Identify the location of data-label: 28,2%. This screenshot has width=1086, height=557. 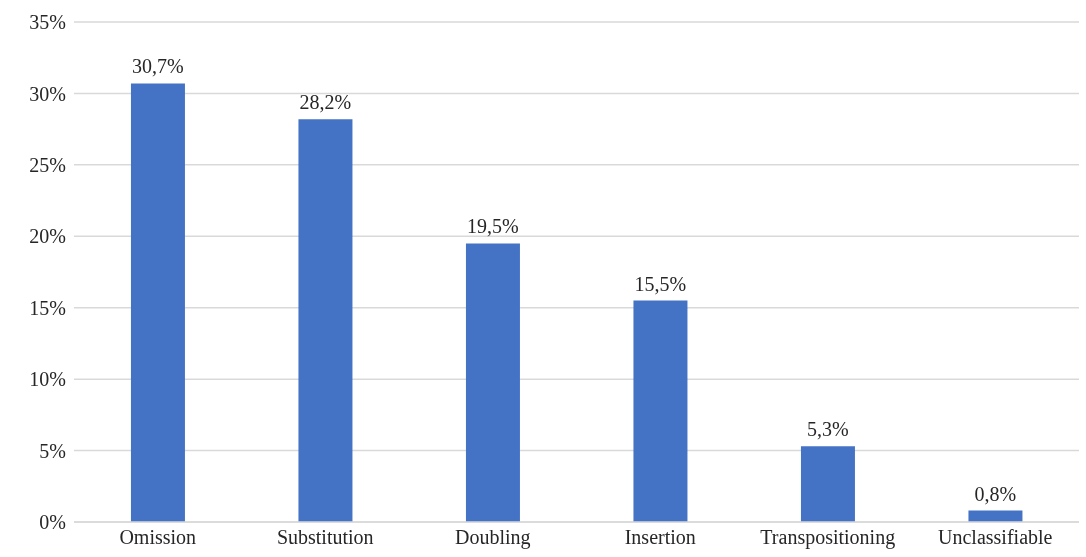
(325, 102).